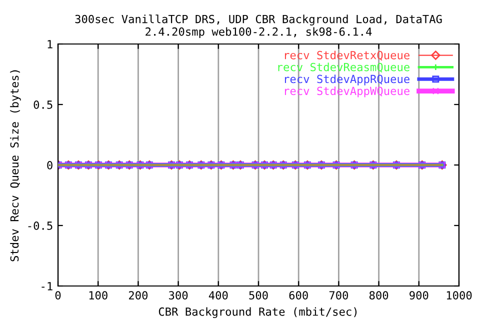 Image resolution: width=480 pixels, height=320 pixels. I want to click on y-tick-label: -1, so click(47, 286).